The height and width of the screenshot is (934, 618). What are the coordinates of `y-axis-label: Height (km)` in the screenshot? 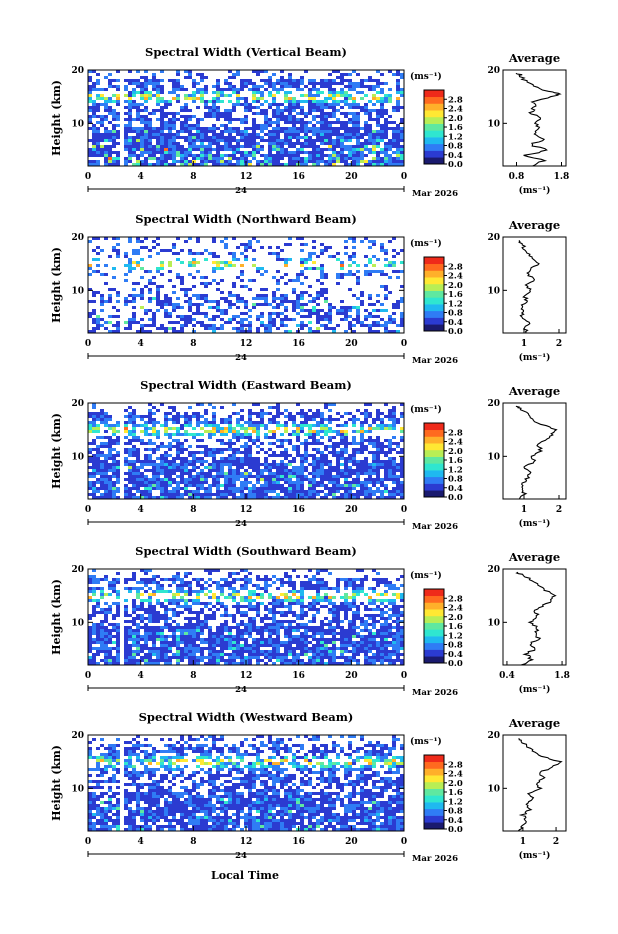 It's located at (56, 118).